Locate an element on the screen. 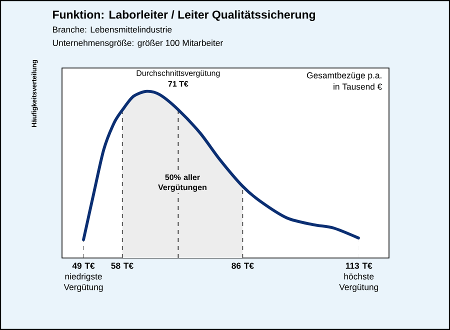 The height and width of the screenshot is (330, 450). chart-subtitle: Branche: Lebensmittelindustrie is located at coordinates (112, 29).